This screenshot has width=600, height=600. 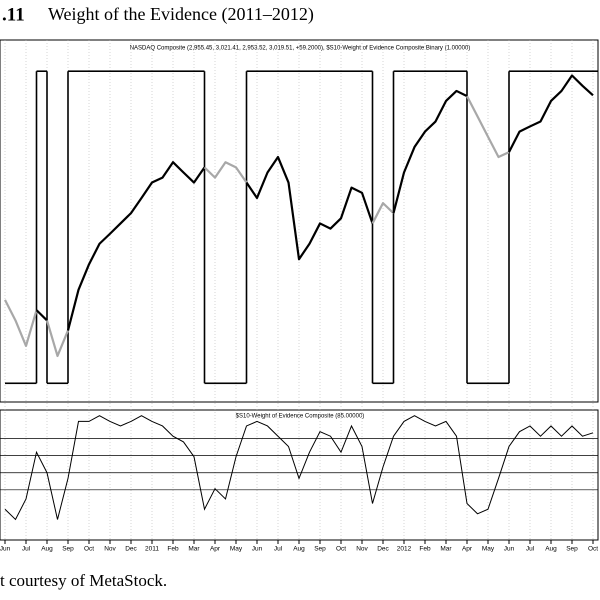 I want to click on figure-number: .11, so click(x=13, y=14).